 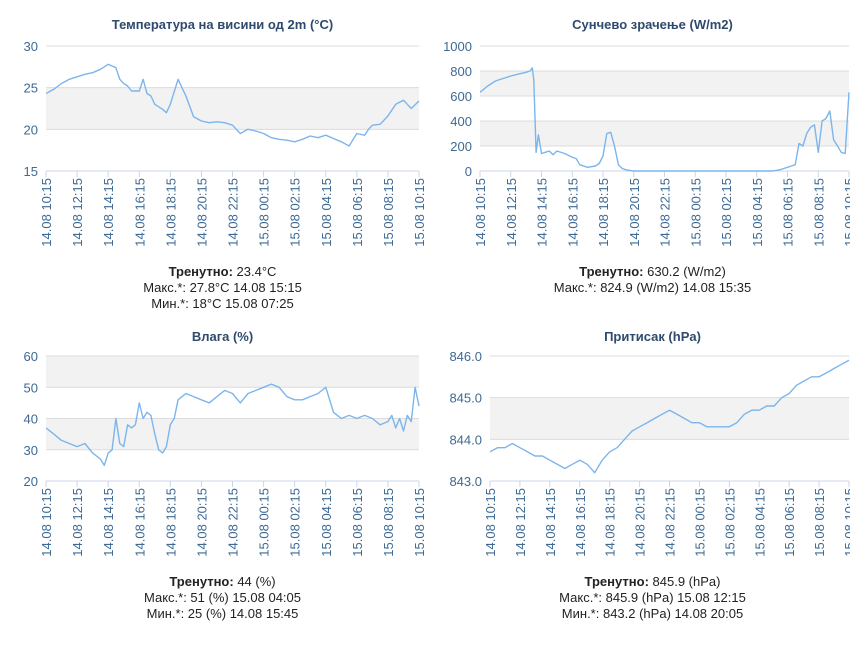 I want to click on max-reading: Макс.*: 27.8°C 14.08 15:15, so click(x=222, y=287).